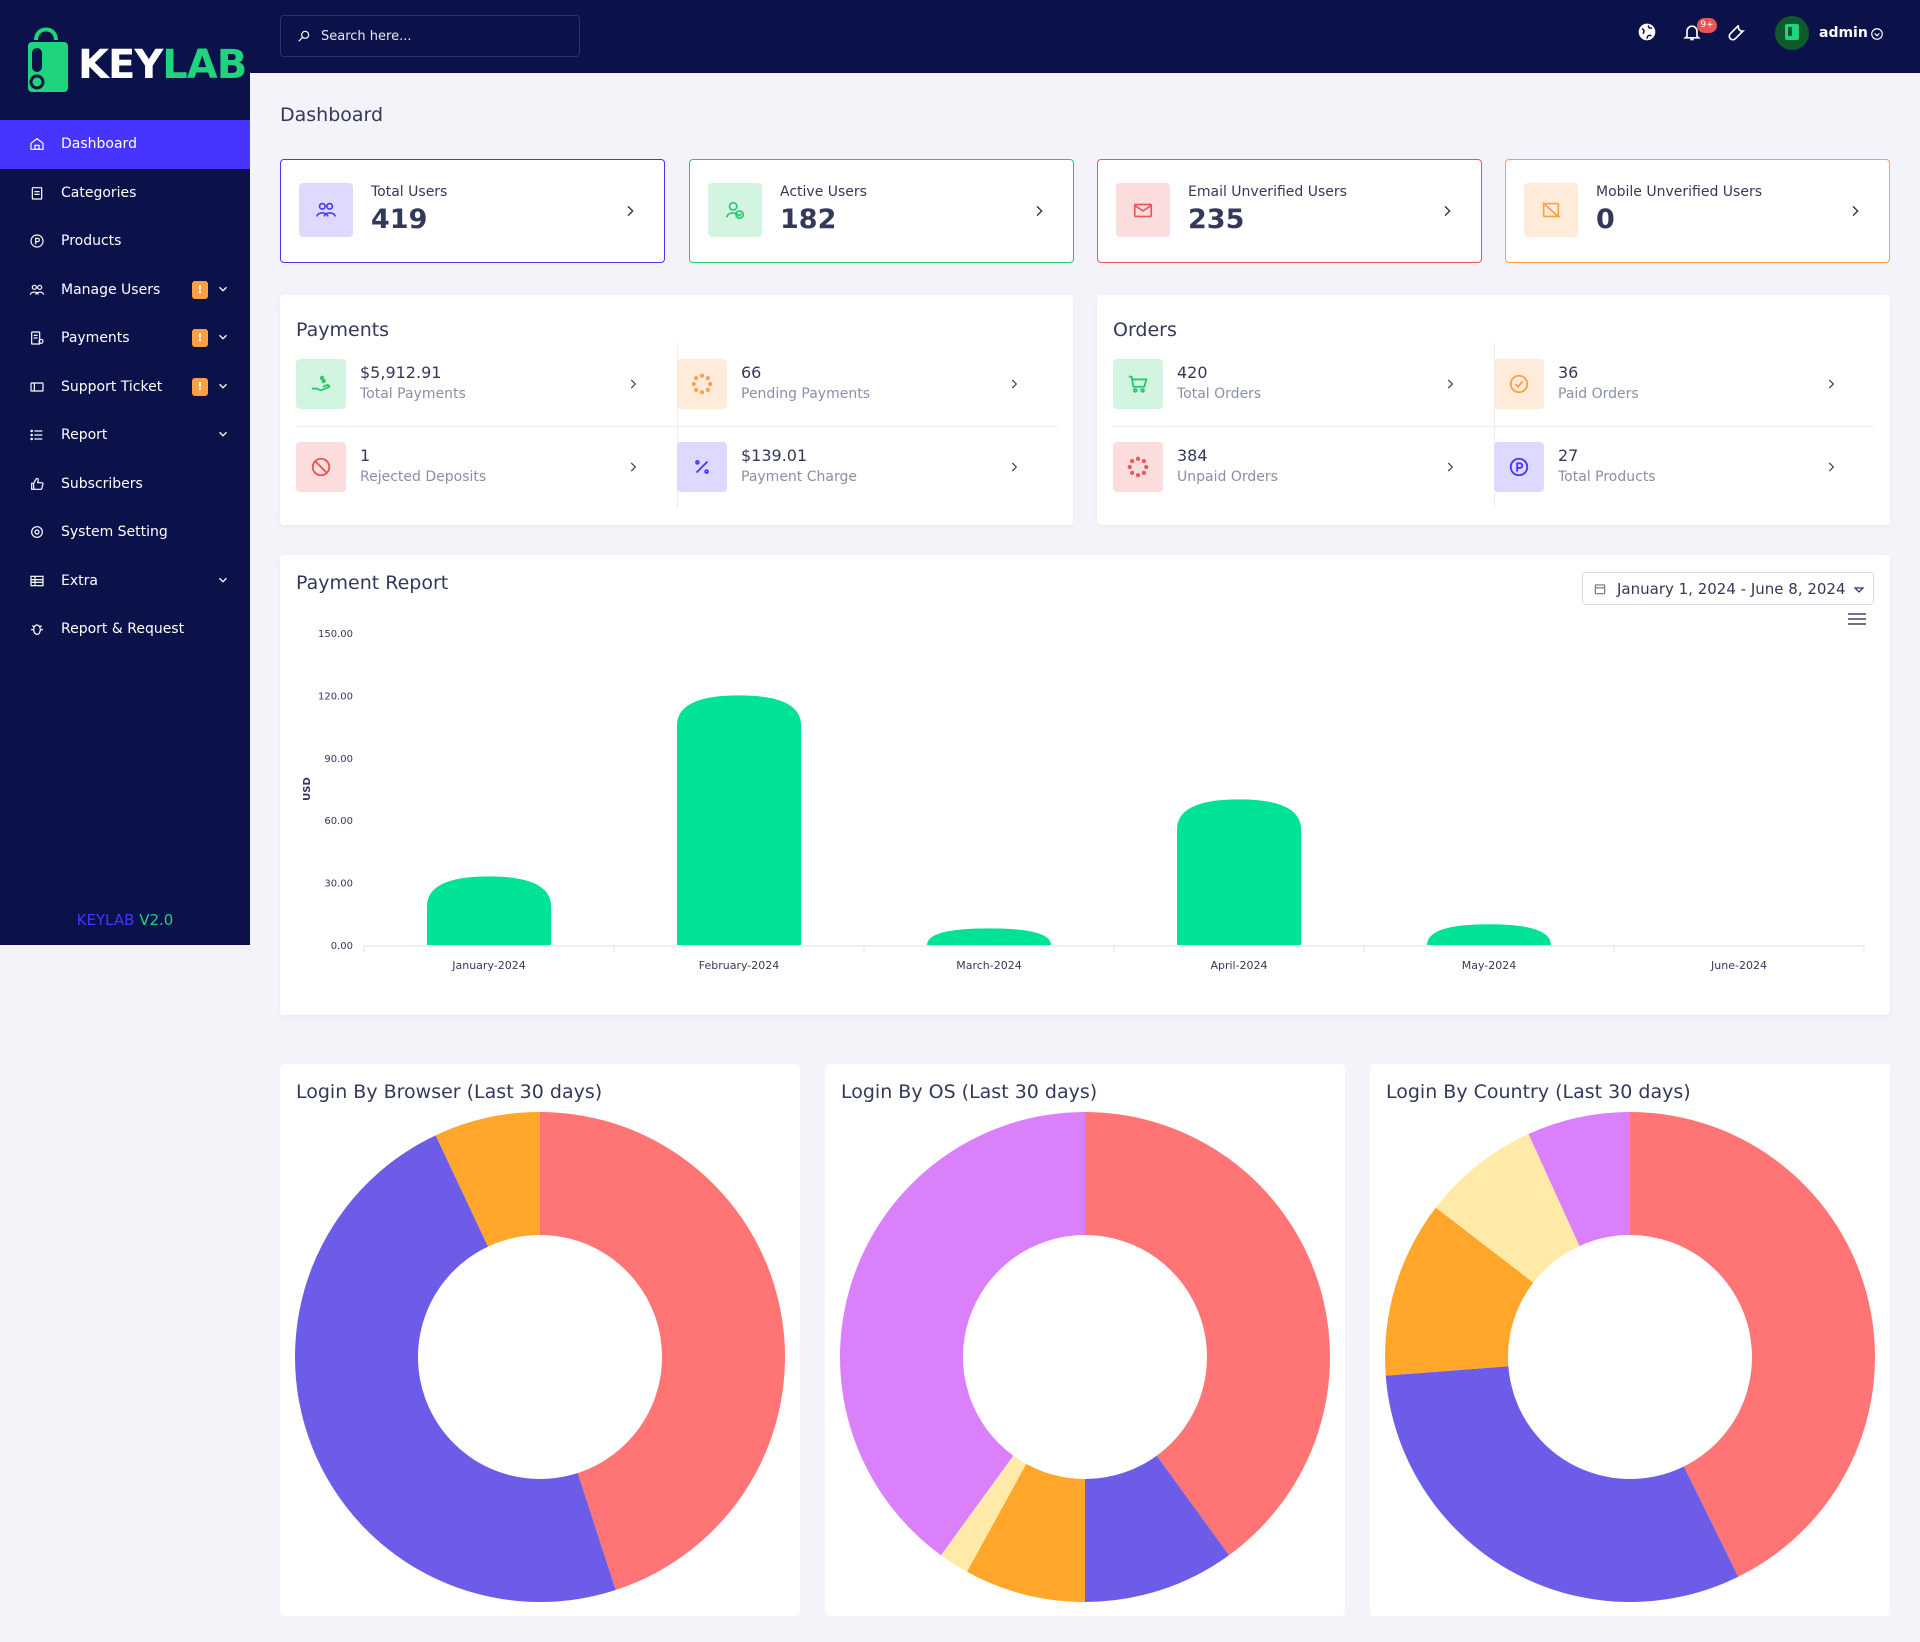  Describe the element at coordinates (1697, 211) in the screenshot. I see `stat-card-mobile-unverified-users: Mobile Unverified Users 0` at that location.